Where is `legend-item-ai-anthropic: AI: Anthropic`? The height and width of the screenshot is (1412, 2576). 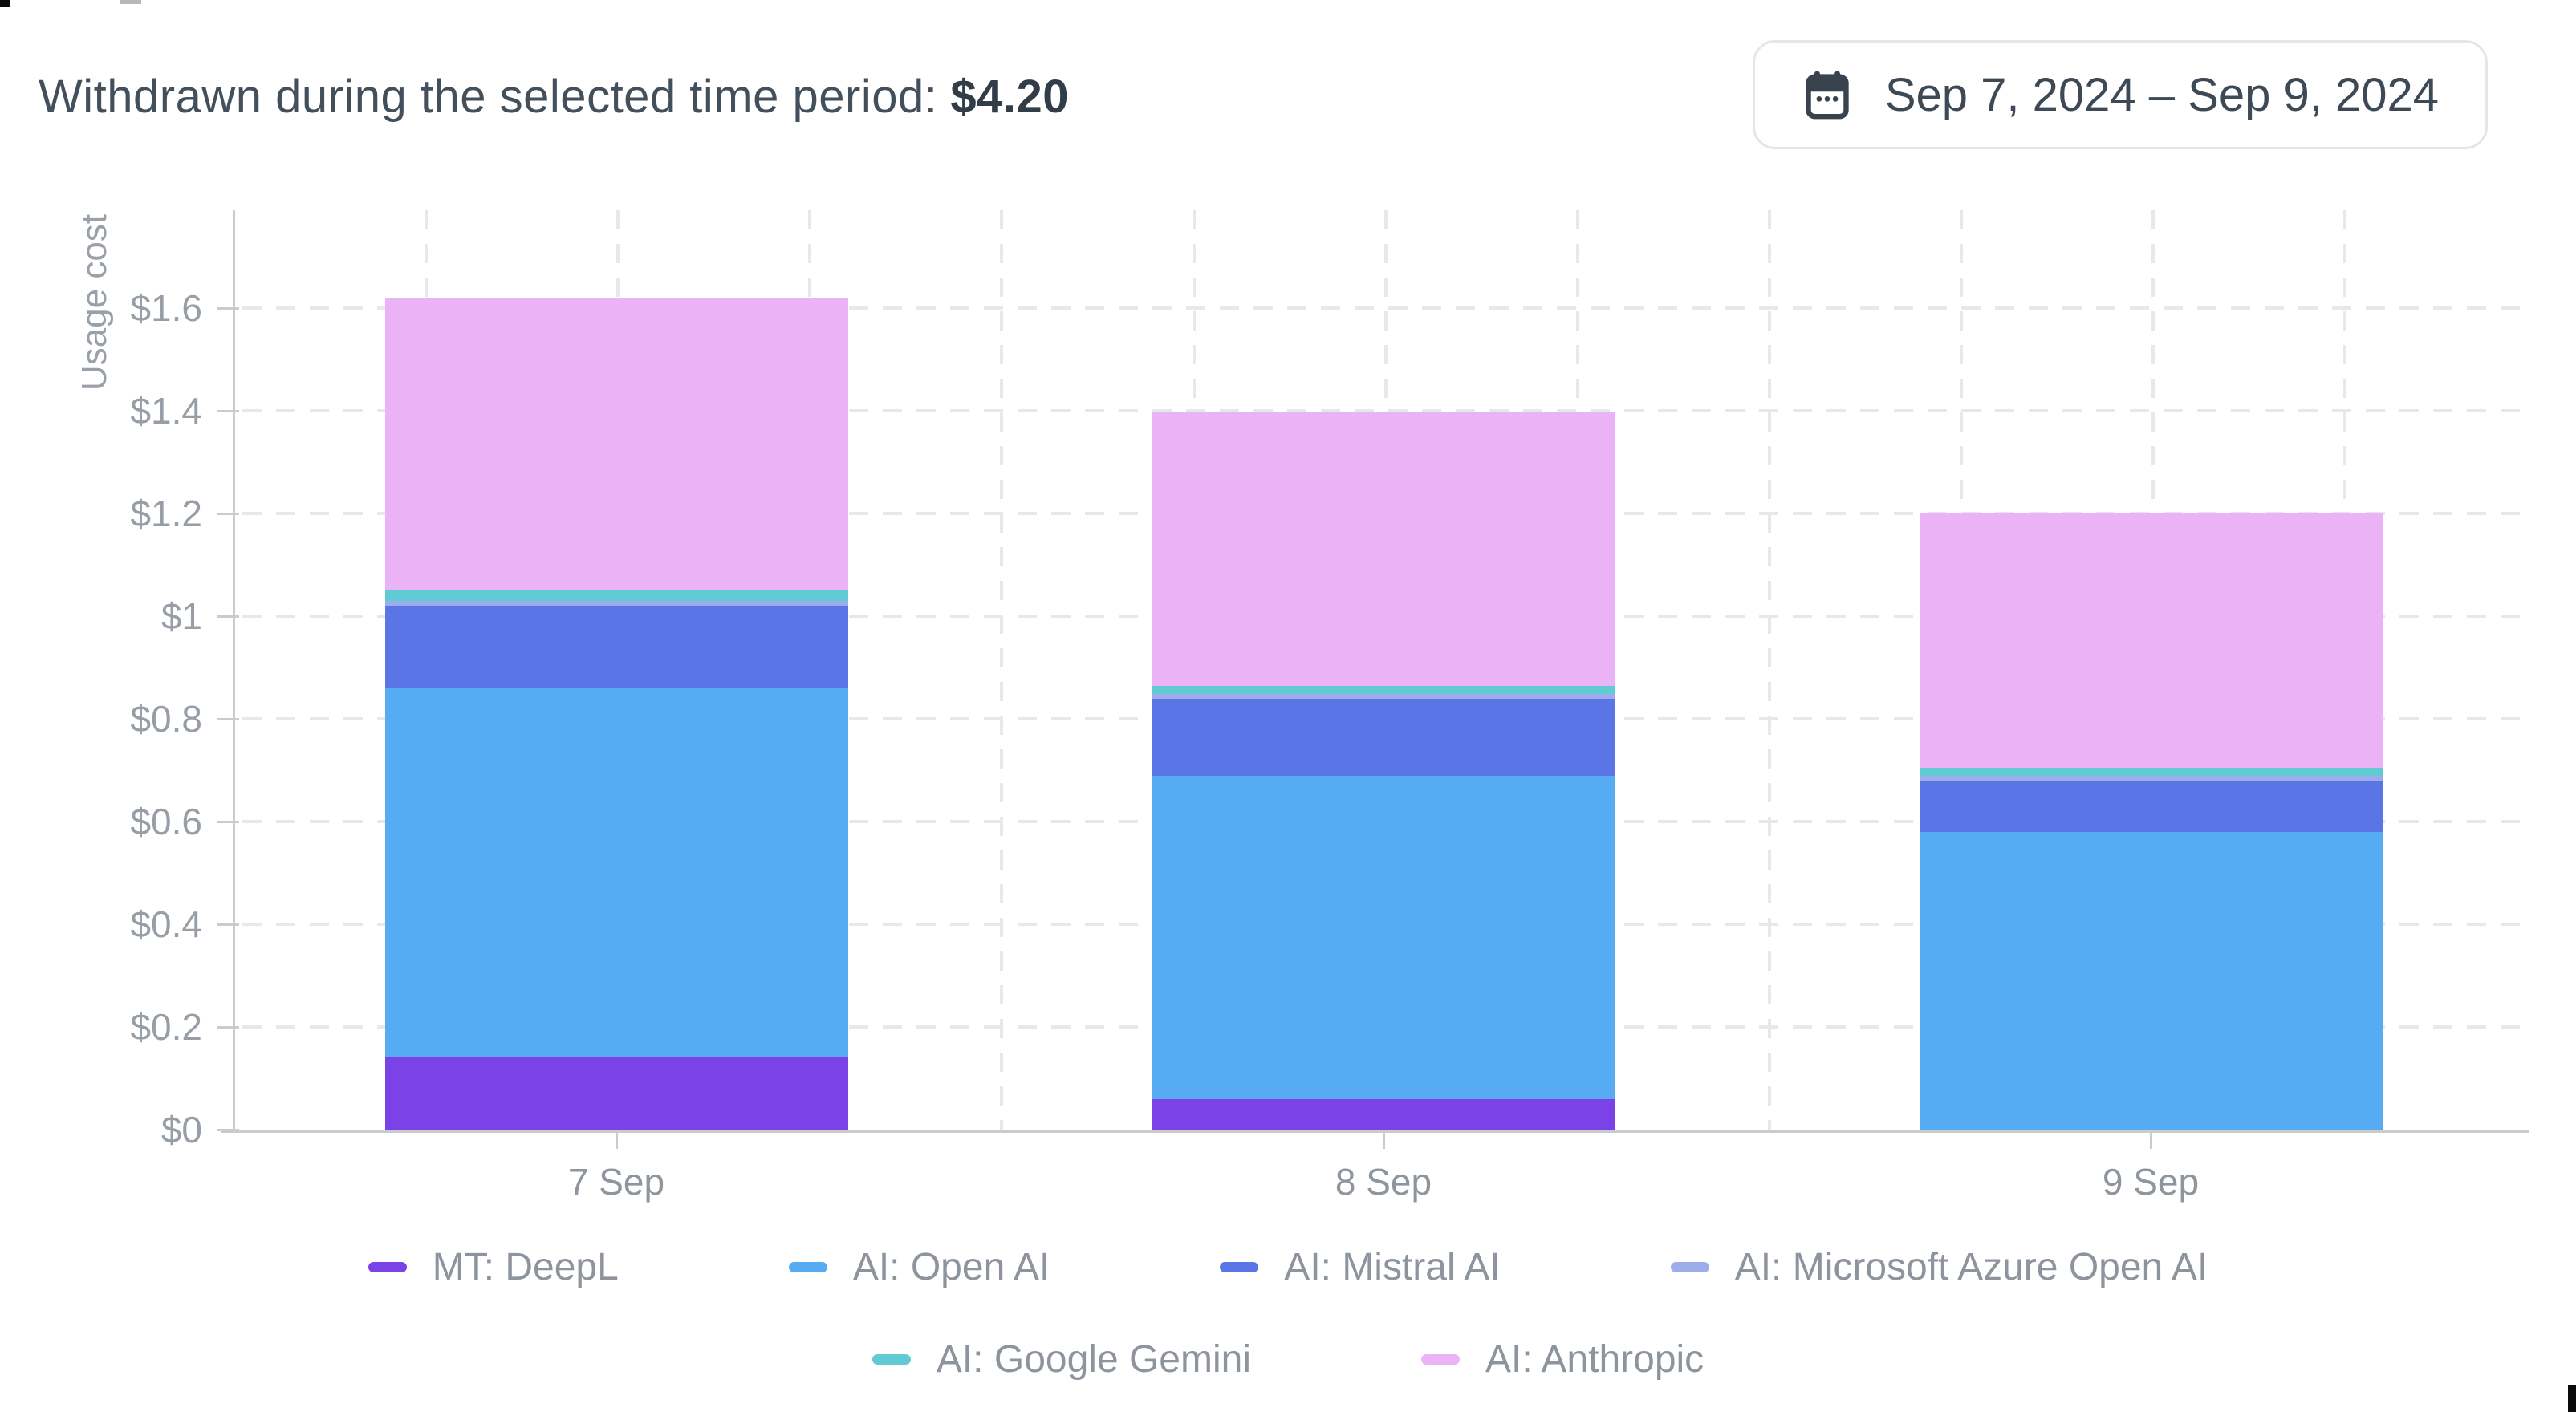
legend-item-ai-anthropic: AI: Anthropic is located at coordinates (1562, 1359).